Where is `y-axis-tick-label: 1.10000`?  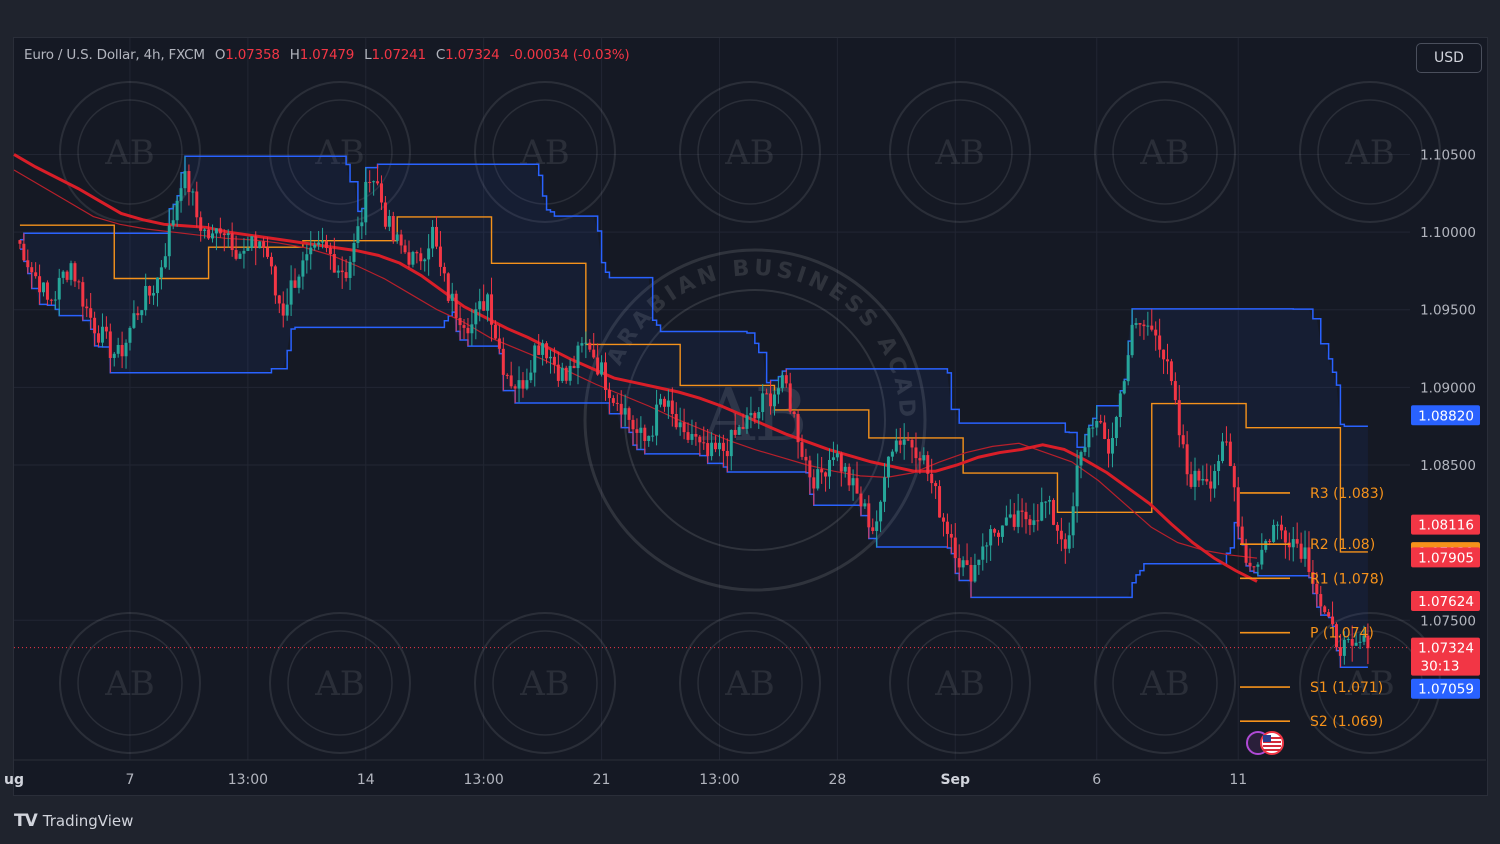
y-axis-tick-label: 1.10000 is located at coordinates (1448, 233).